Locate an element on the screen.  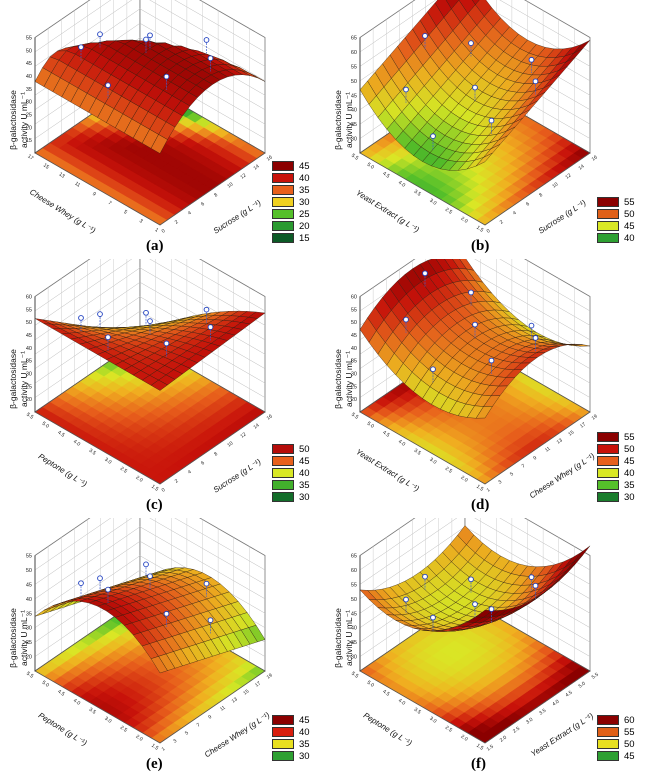
legend-label: 25 is located at coordinates (304, 214).